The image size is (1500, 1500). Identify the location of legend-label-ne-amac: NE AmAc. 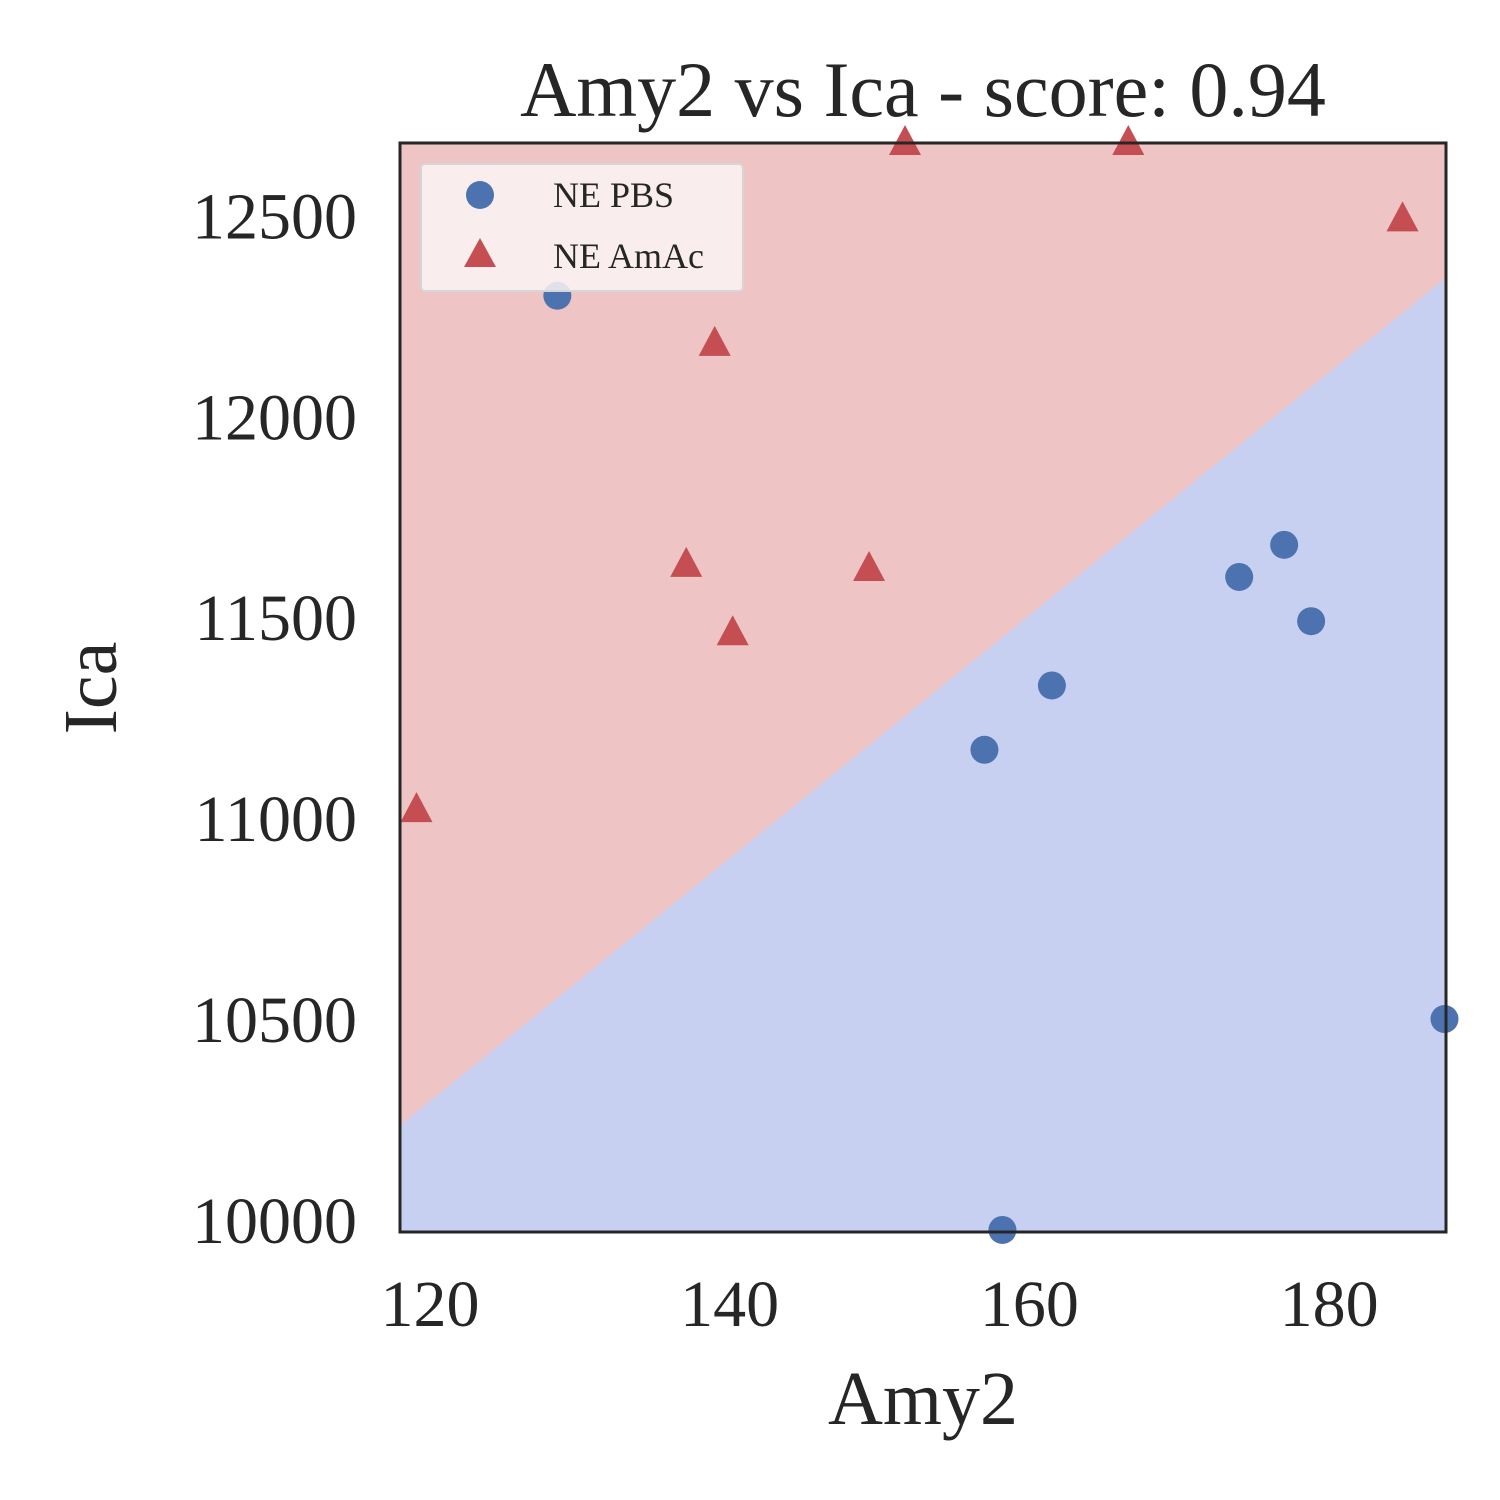
(628, 256).